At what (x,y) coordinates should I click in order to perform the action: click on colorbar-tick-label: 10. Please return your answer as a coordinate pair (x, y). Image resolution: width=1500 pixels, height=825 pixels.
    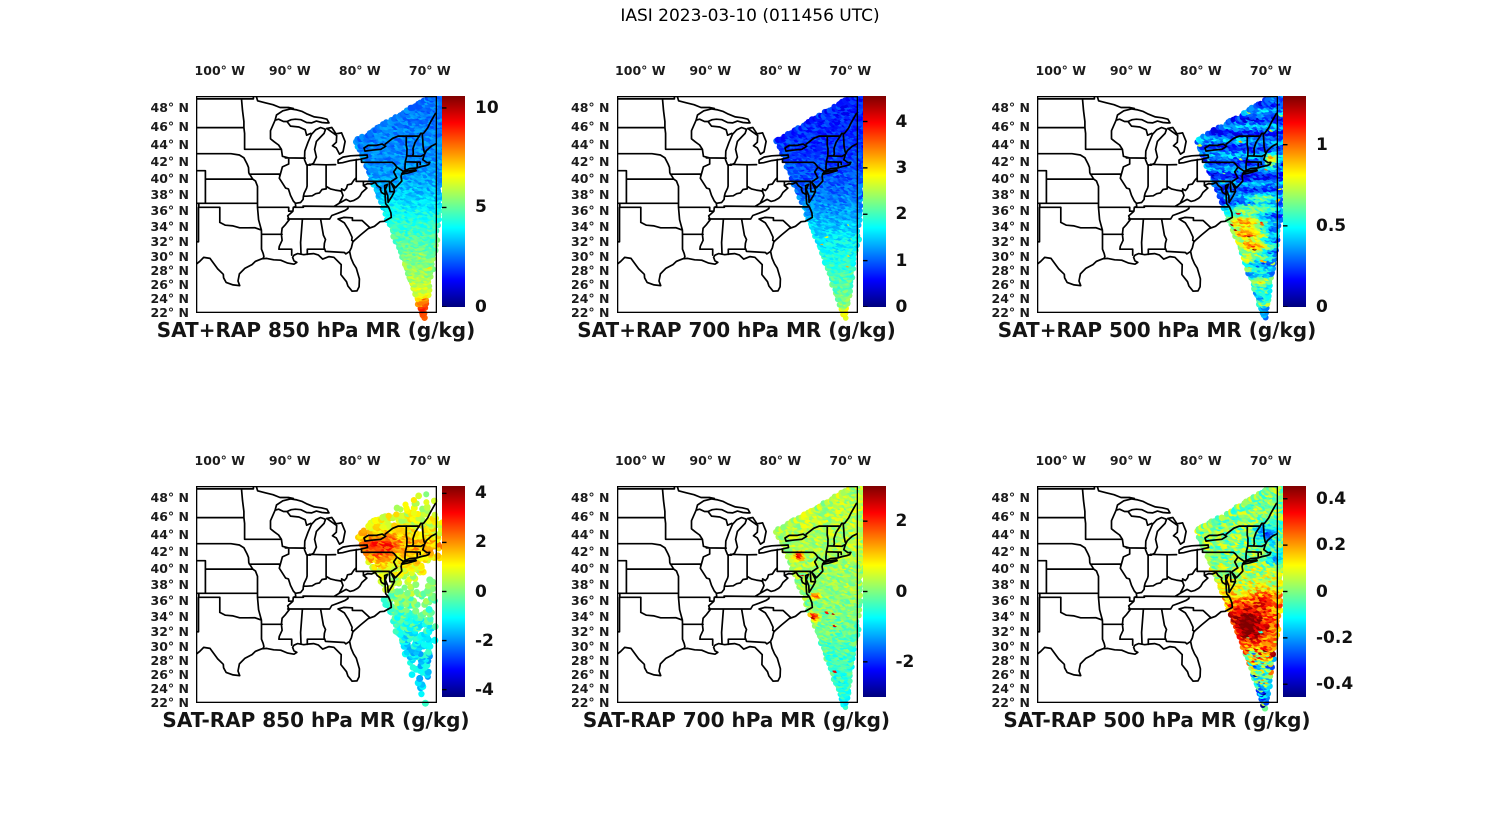
    Looking at the image, I should click on (487, 107).